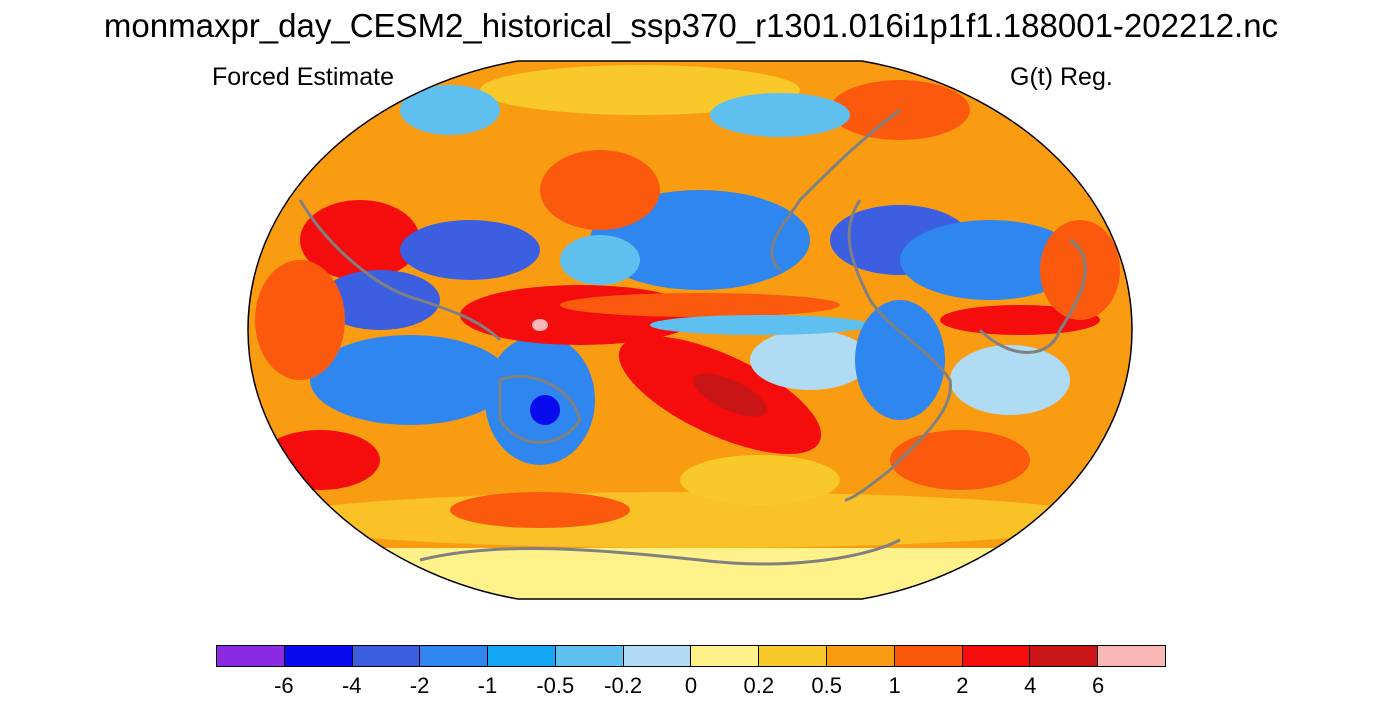  Describe the element at coordinates (487, 685) in the screenshot. I see `colorbar-tick-label: -1` at that location.